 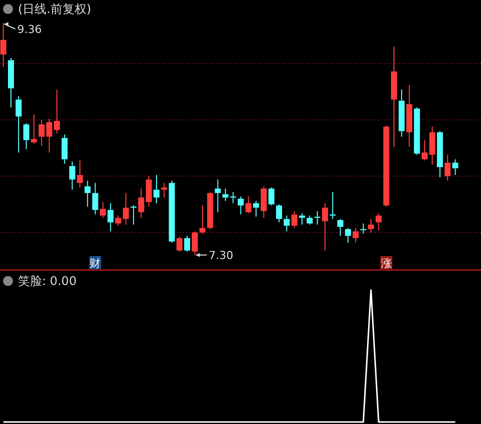 What do you see at coordinates (221, 255) in the screenshot?
I see `annotation: 7.30` at bounding box center [221, 255].